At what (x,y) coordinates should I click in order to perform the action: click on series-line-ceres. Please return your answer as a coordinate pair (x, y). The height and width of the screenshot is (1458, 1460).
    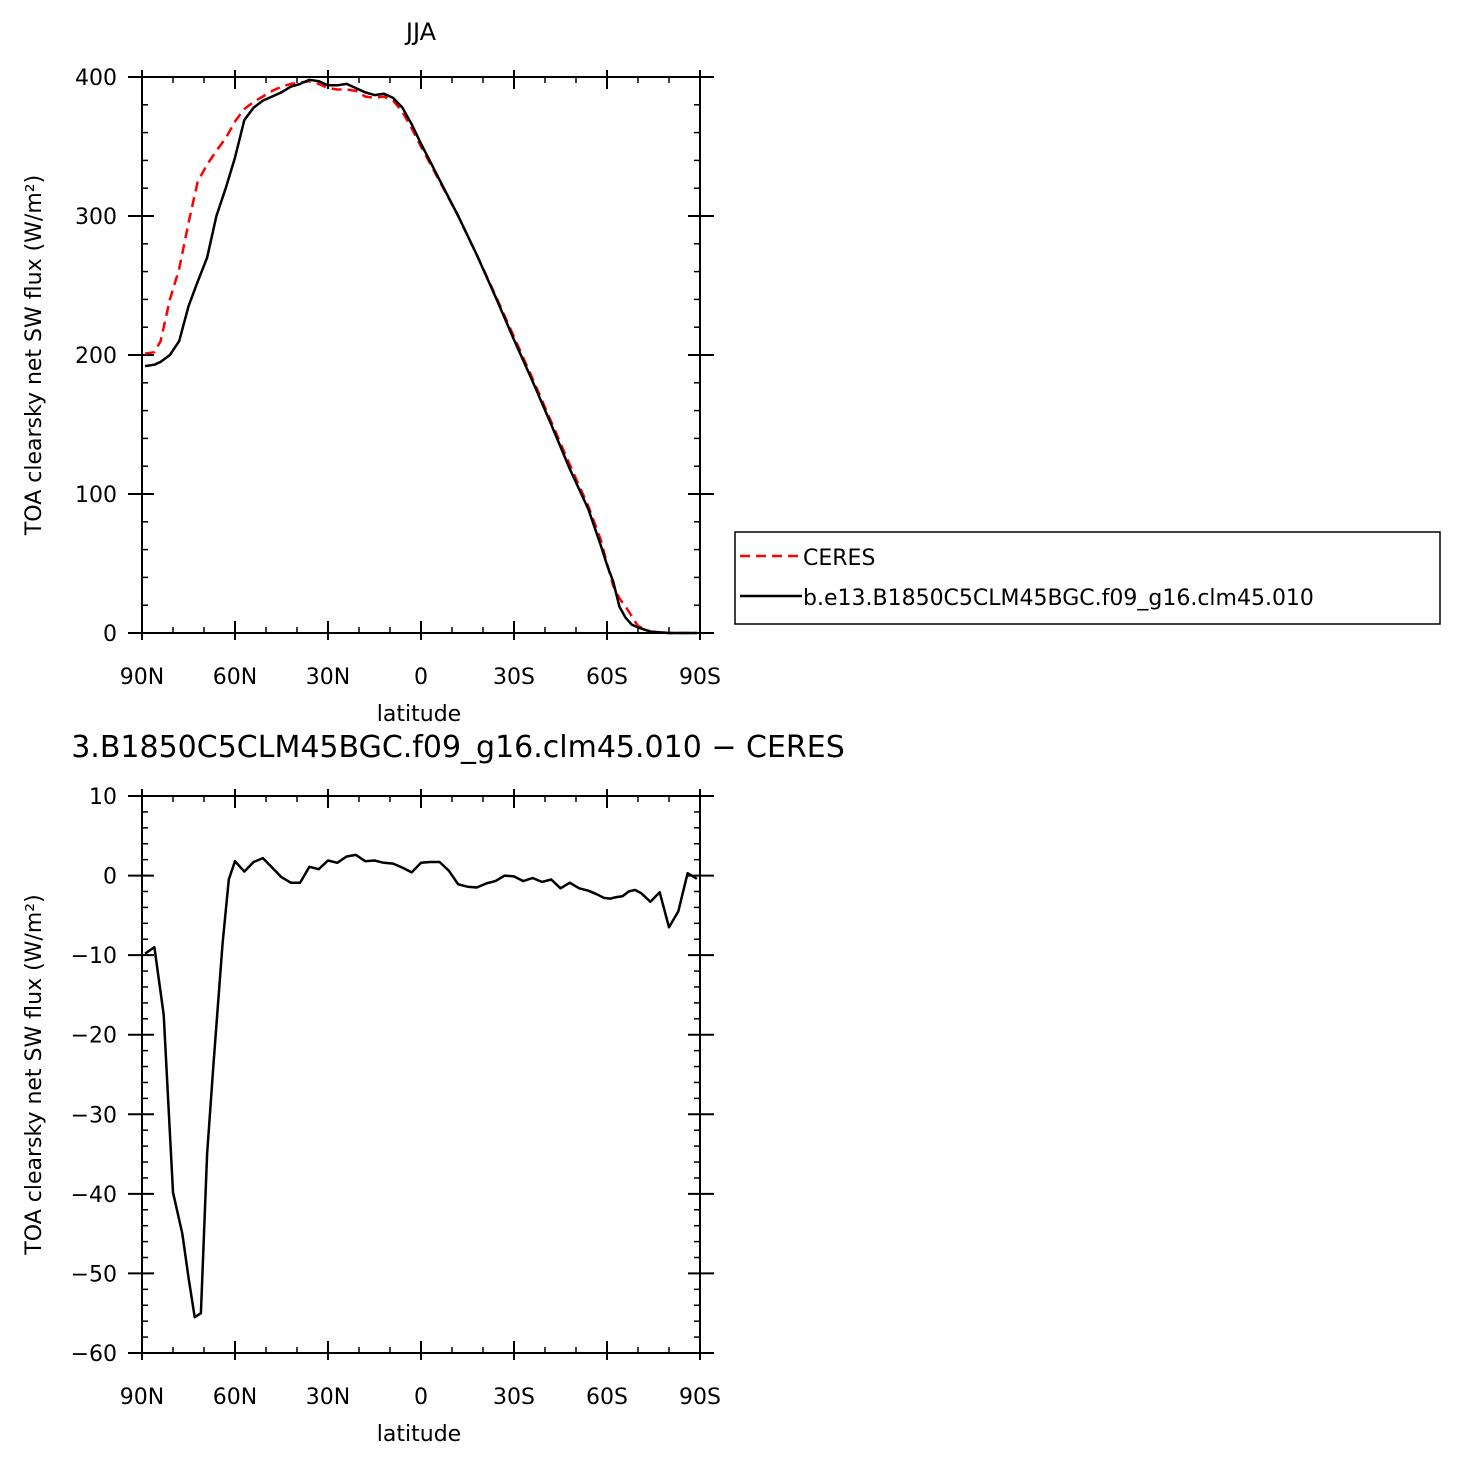
    Looking at the image, I should click on (420, 357).